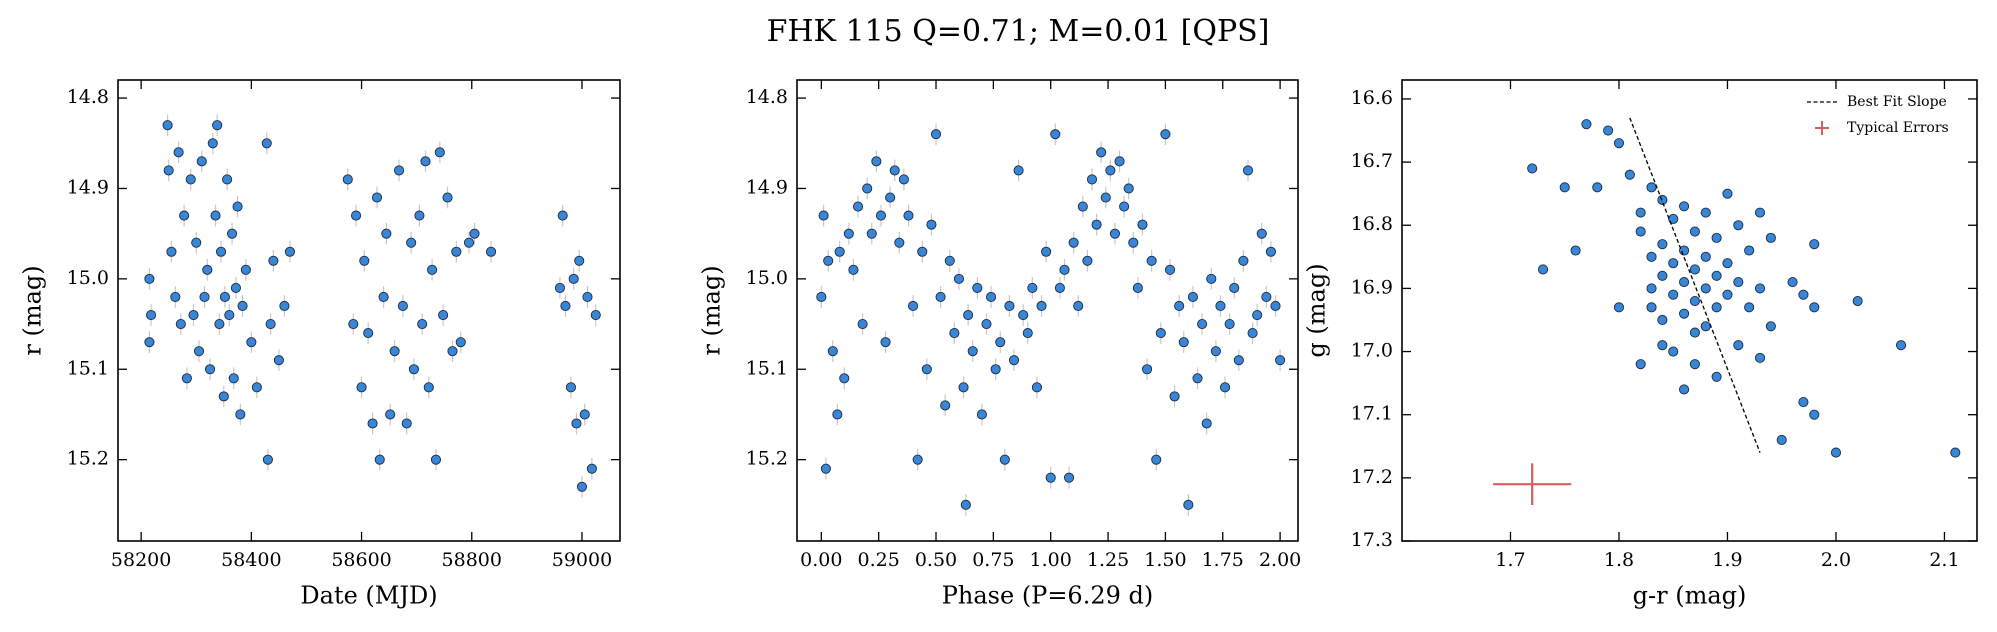 The image size is (1997, 632). I want to click on y-tick-label: 16.8, so click(1372, 224).